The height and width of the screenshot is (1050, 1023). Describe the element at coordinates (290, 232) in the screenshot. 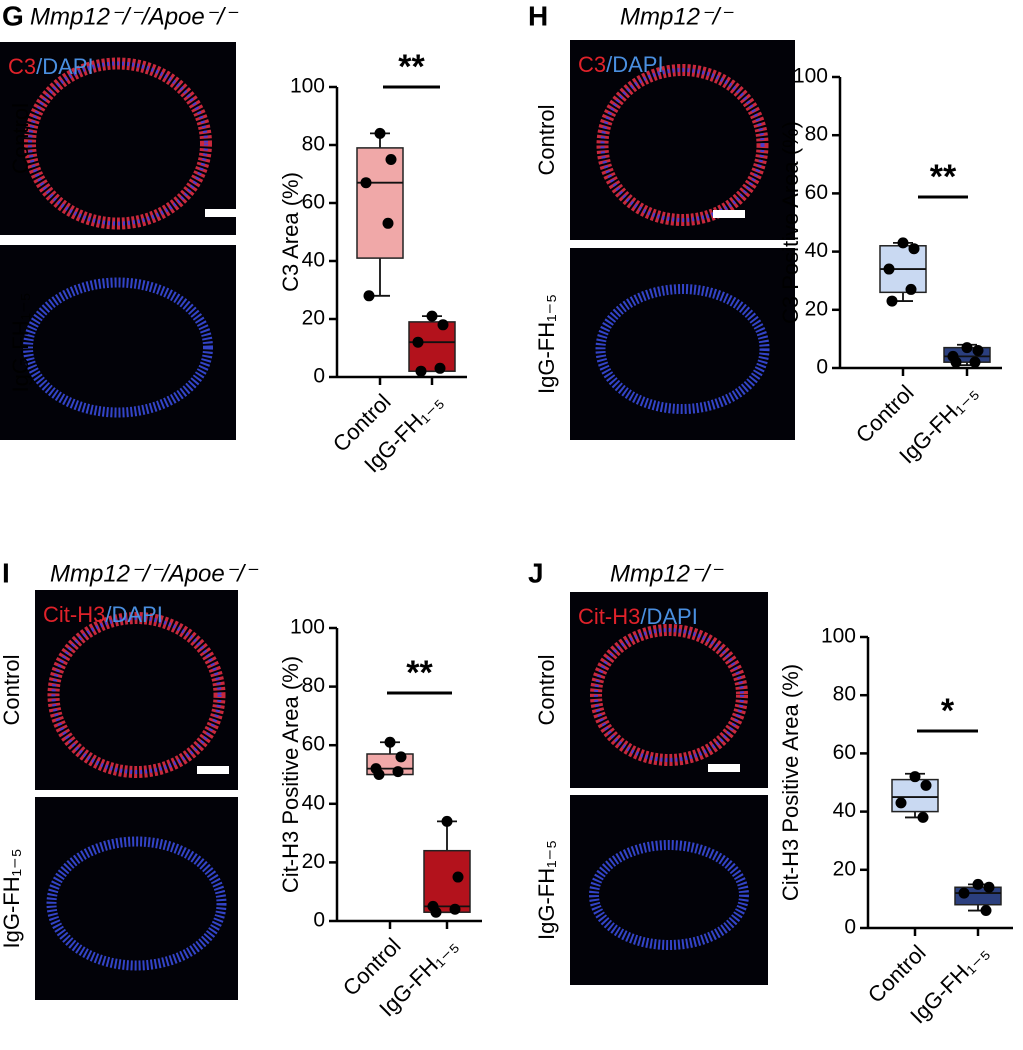

I see `y-axis-label: C3 Area (%)` at that location.